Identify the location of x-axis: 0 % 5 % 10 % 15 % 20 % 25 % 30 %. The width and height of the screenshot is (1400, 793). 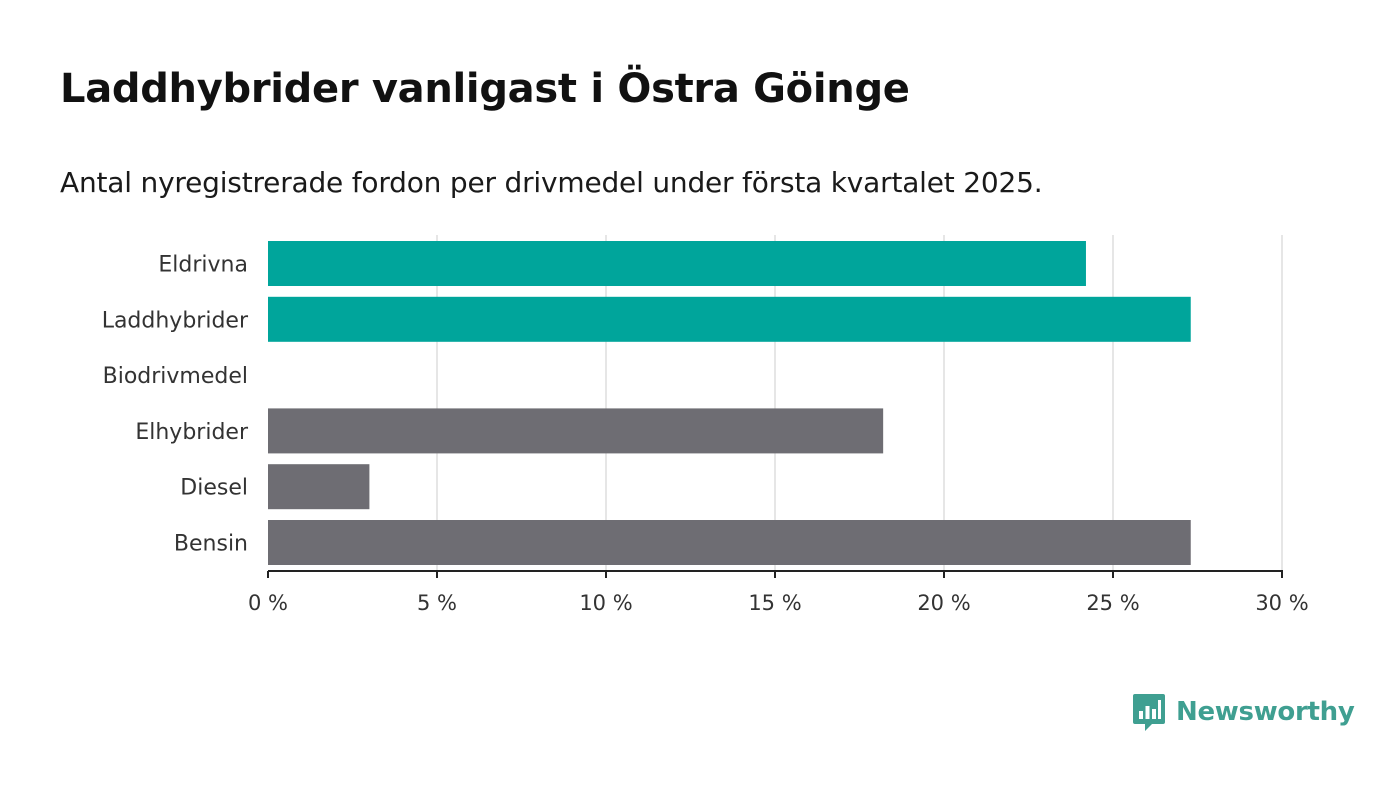
(778, 592).